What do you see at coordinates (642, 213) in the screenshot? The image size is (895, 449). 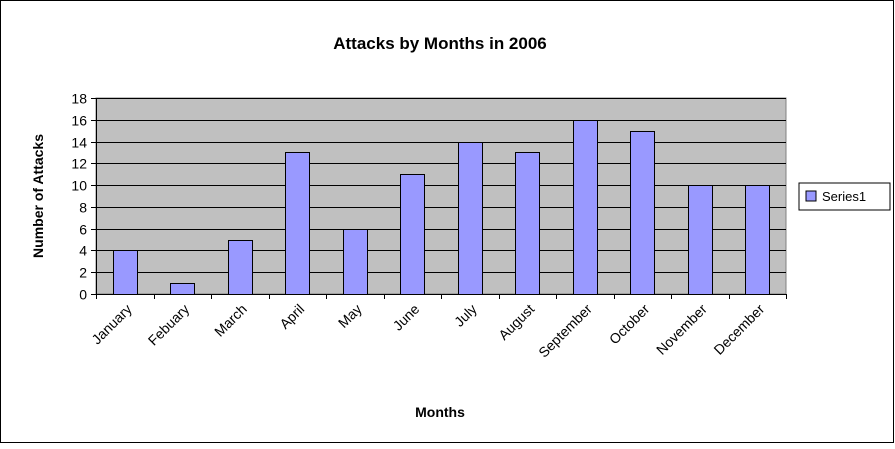 I see `bar-october` at bounding box center [642, 213].